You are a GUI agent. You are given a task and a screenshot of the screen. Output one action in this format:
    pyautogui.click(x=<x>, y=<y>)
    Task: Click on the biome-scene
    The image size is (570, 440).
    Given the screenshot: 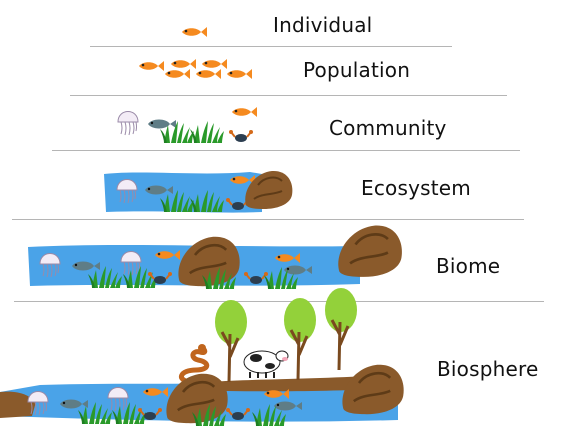 What is the action you would take?
    pyautogui.click(x=216, y=256)
    